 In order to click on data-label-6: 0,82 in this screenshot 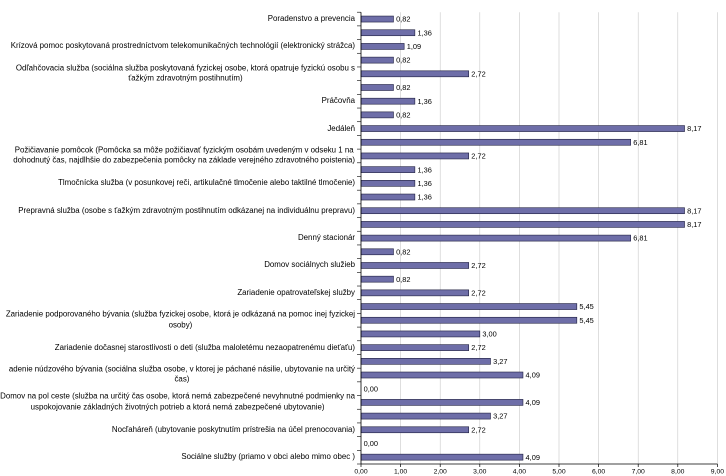, I will do `click(403, 87)`.